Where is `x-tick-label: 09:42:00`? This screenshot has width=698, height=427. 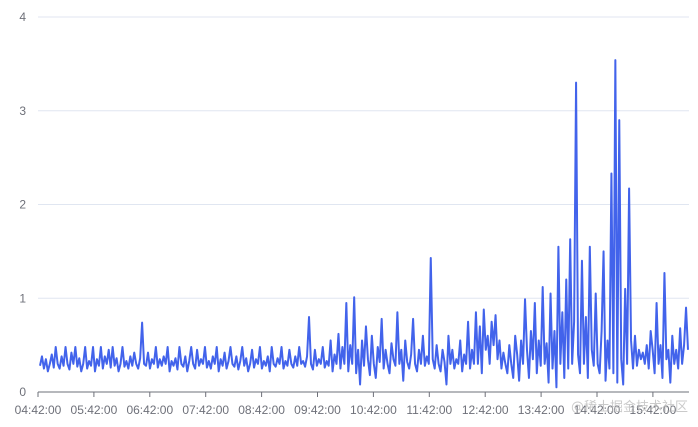 x-tick-label: 09:42:00 is located at coordinates (317, 410).